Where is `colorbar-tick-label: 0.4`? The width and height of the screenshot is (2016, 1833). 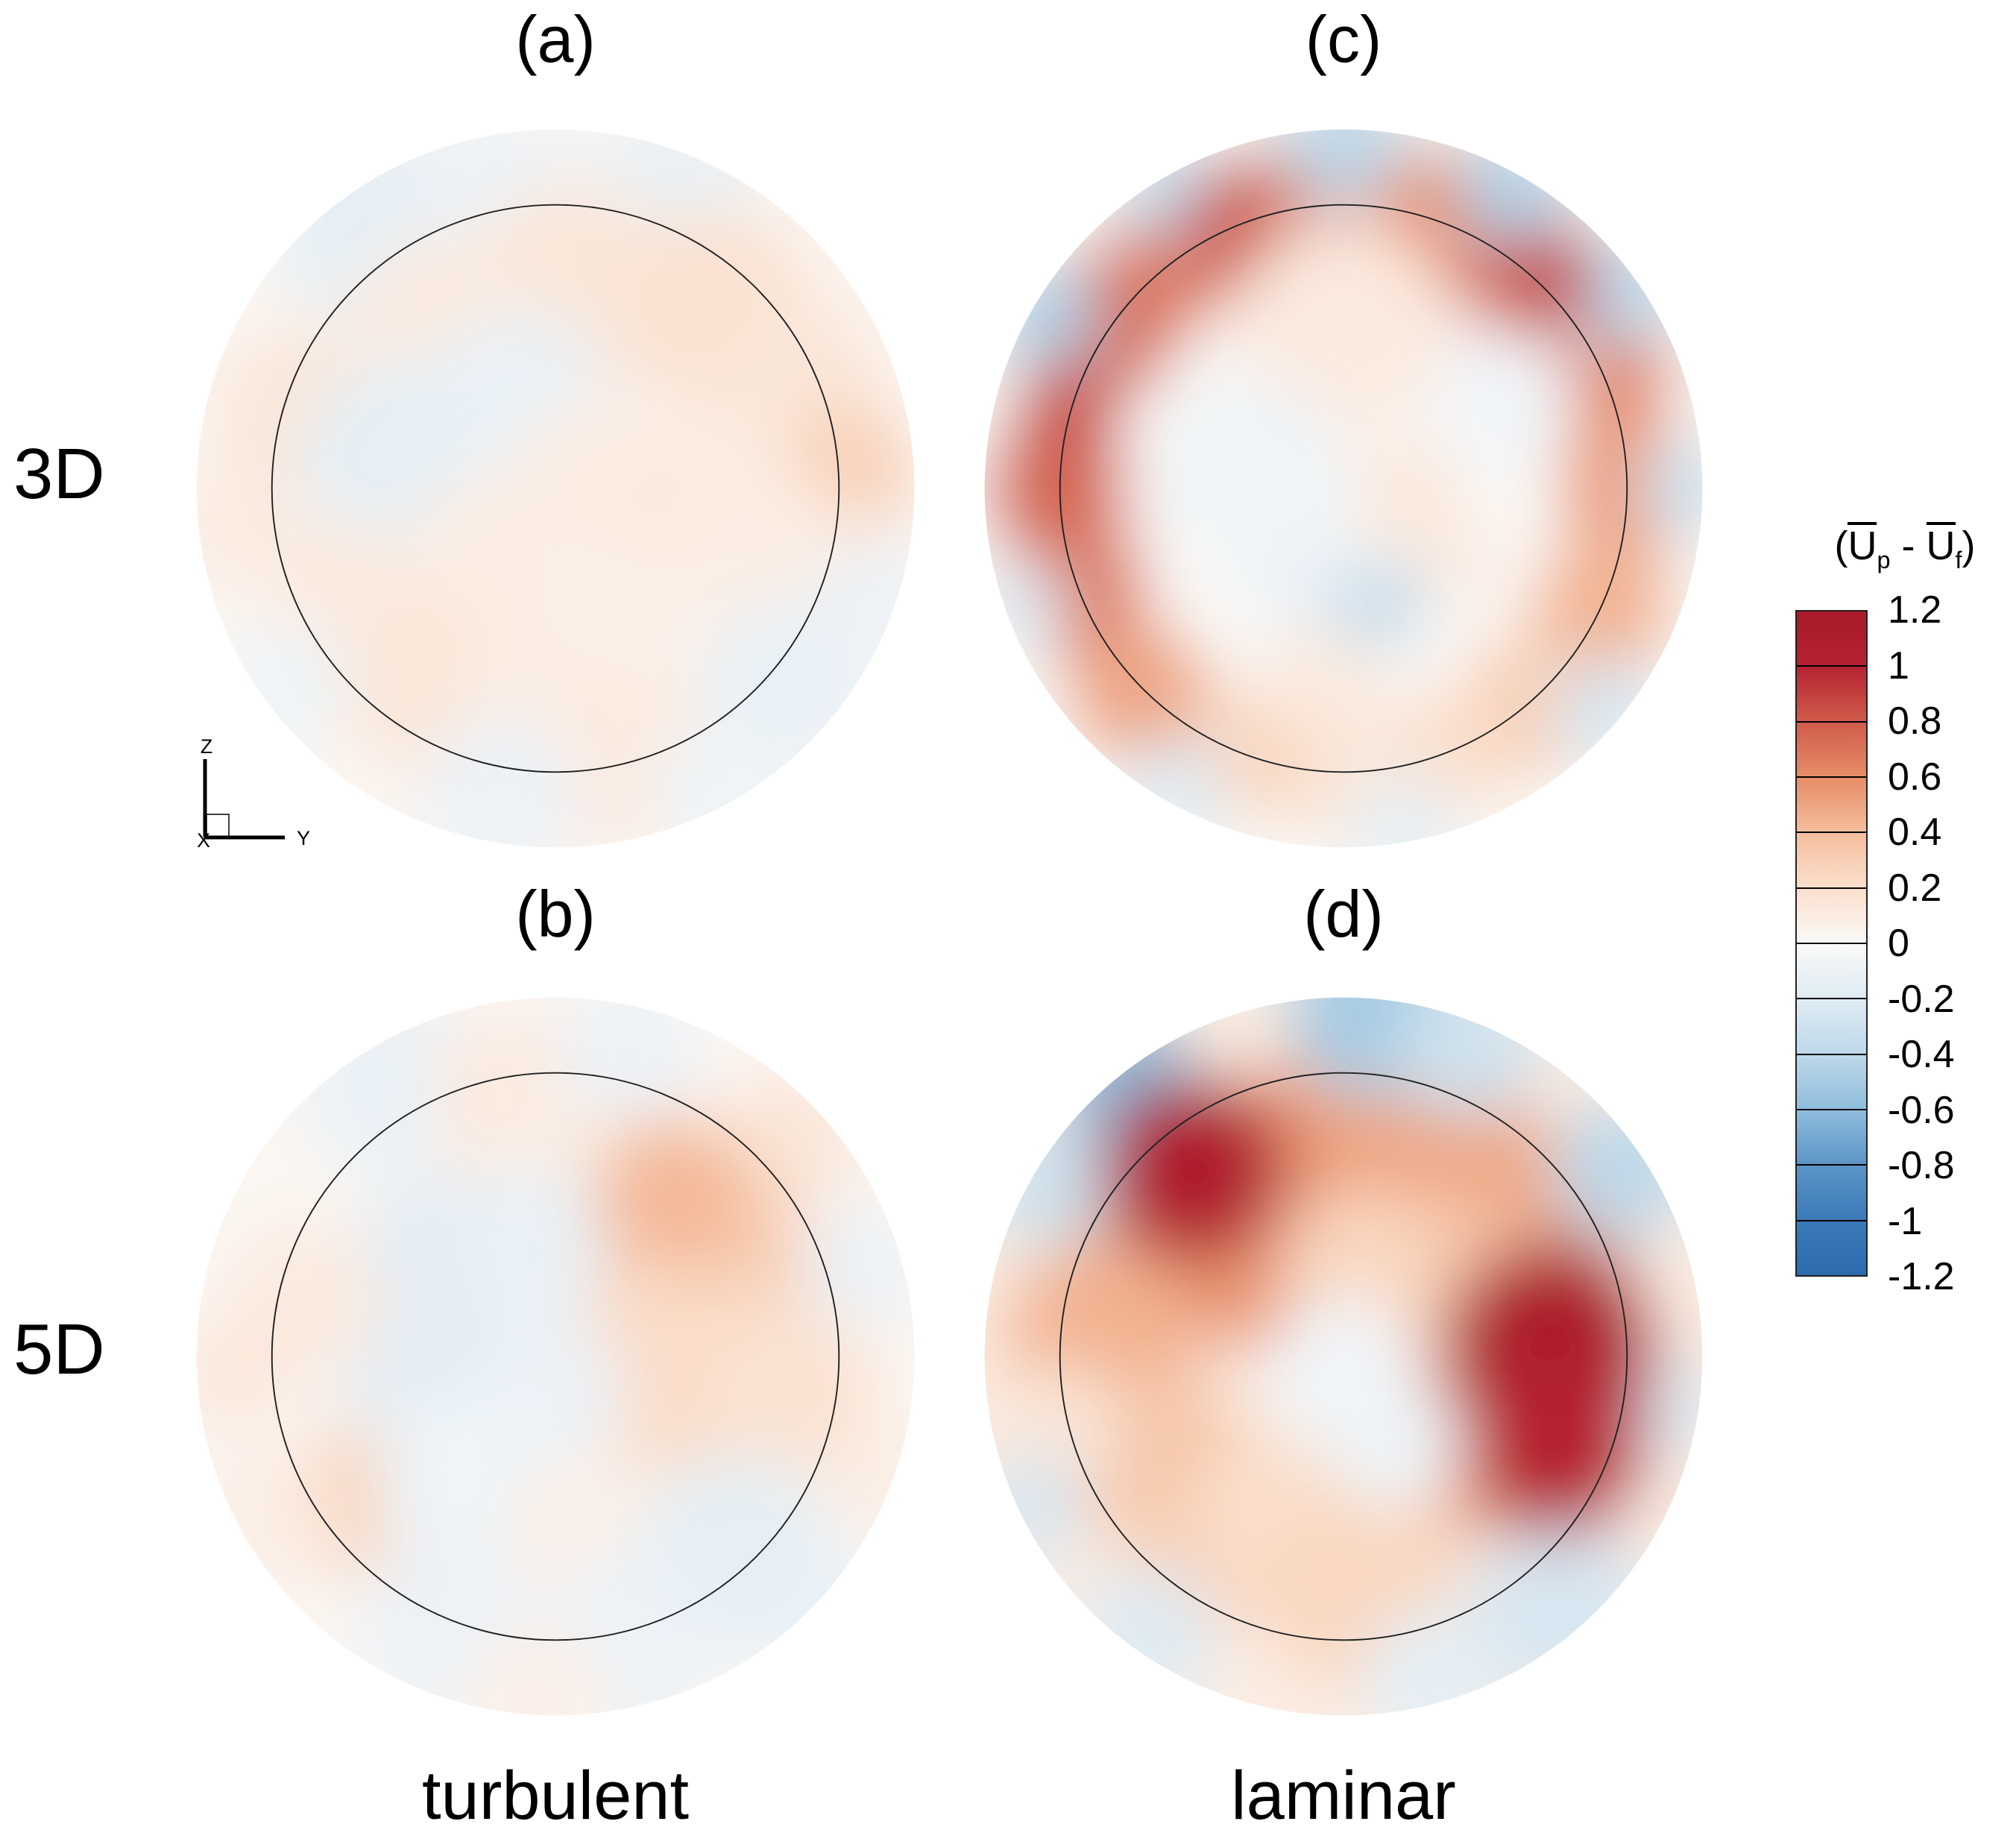
colorbar-tick-label: 0.4 is located at coordinates (1915, 832).